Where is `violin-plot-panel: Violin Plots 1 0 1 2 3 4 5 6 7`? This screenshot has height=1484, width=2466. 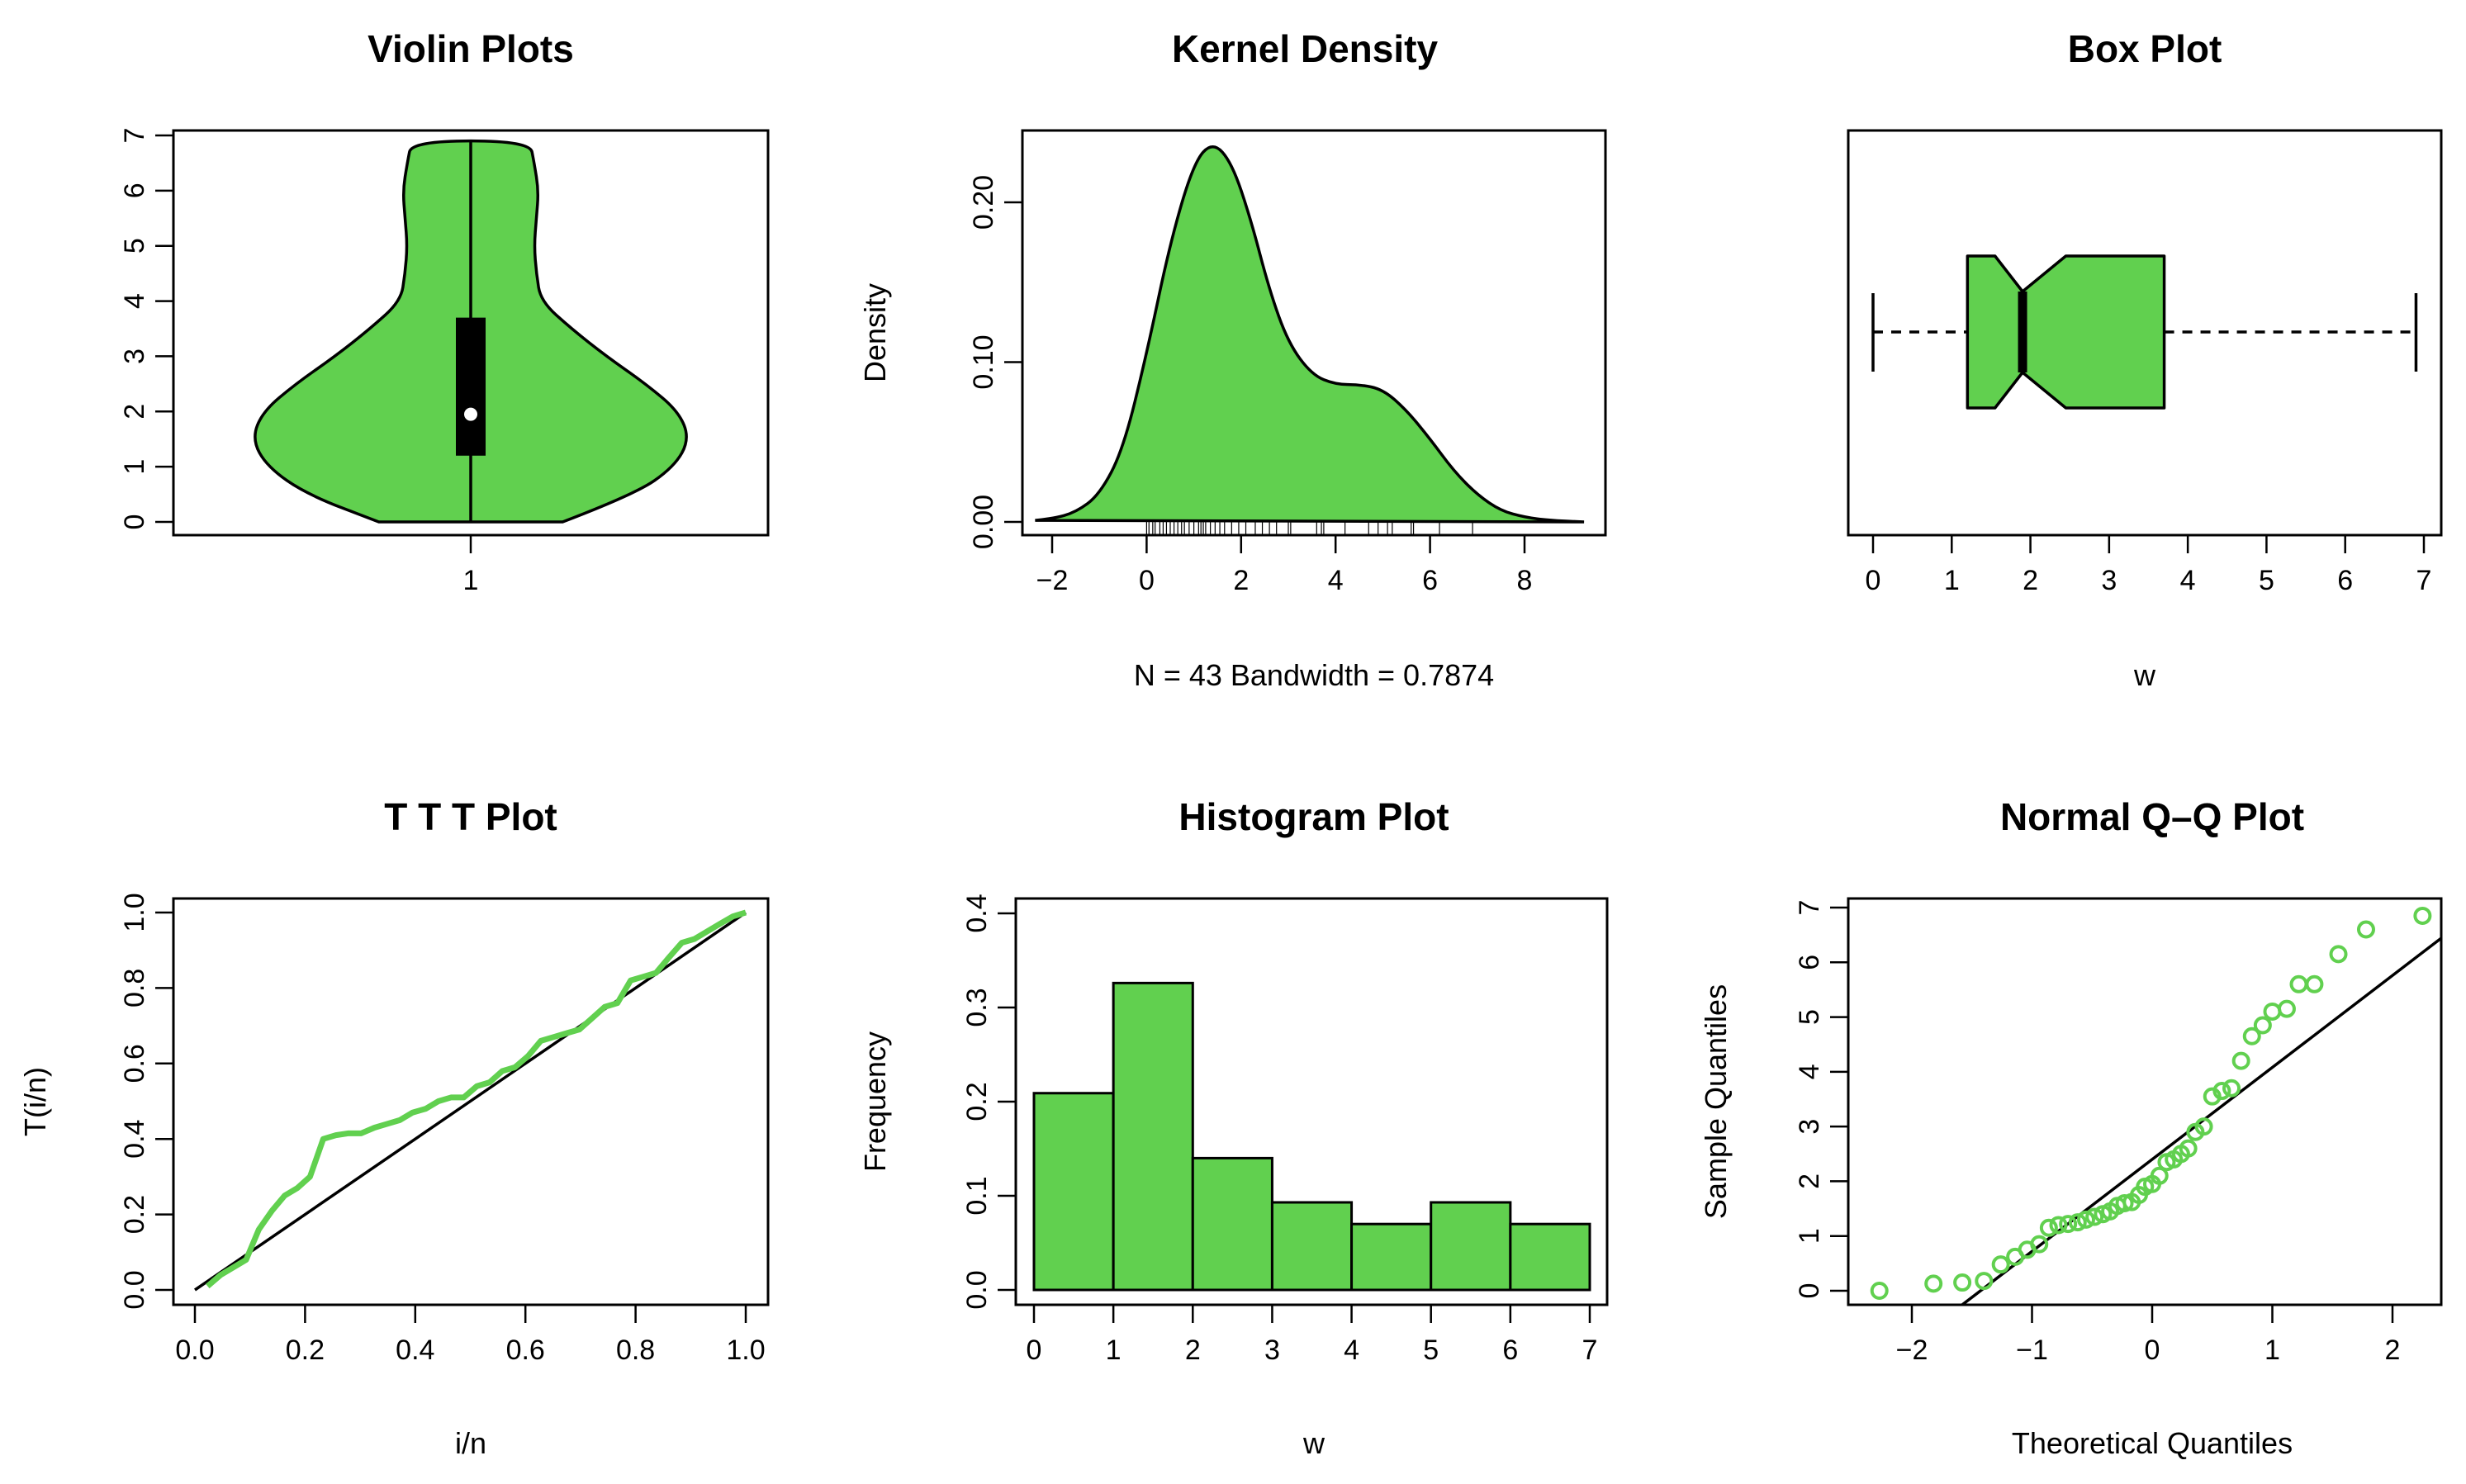 violin-plot-panel: Violin Plots 1 0 1 2 3 4 5 6 7 is located at coordinates (445, 311).